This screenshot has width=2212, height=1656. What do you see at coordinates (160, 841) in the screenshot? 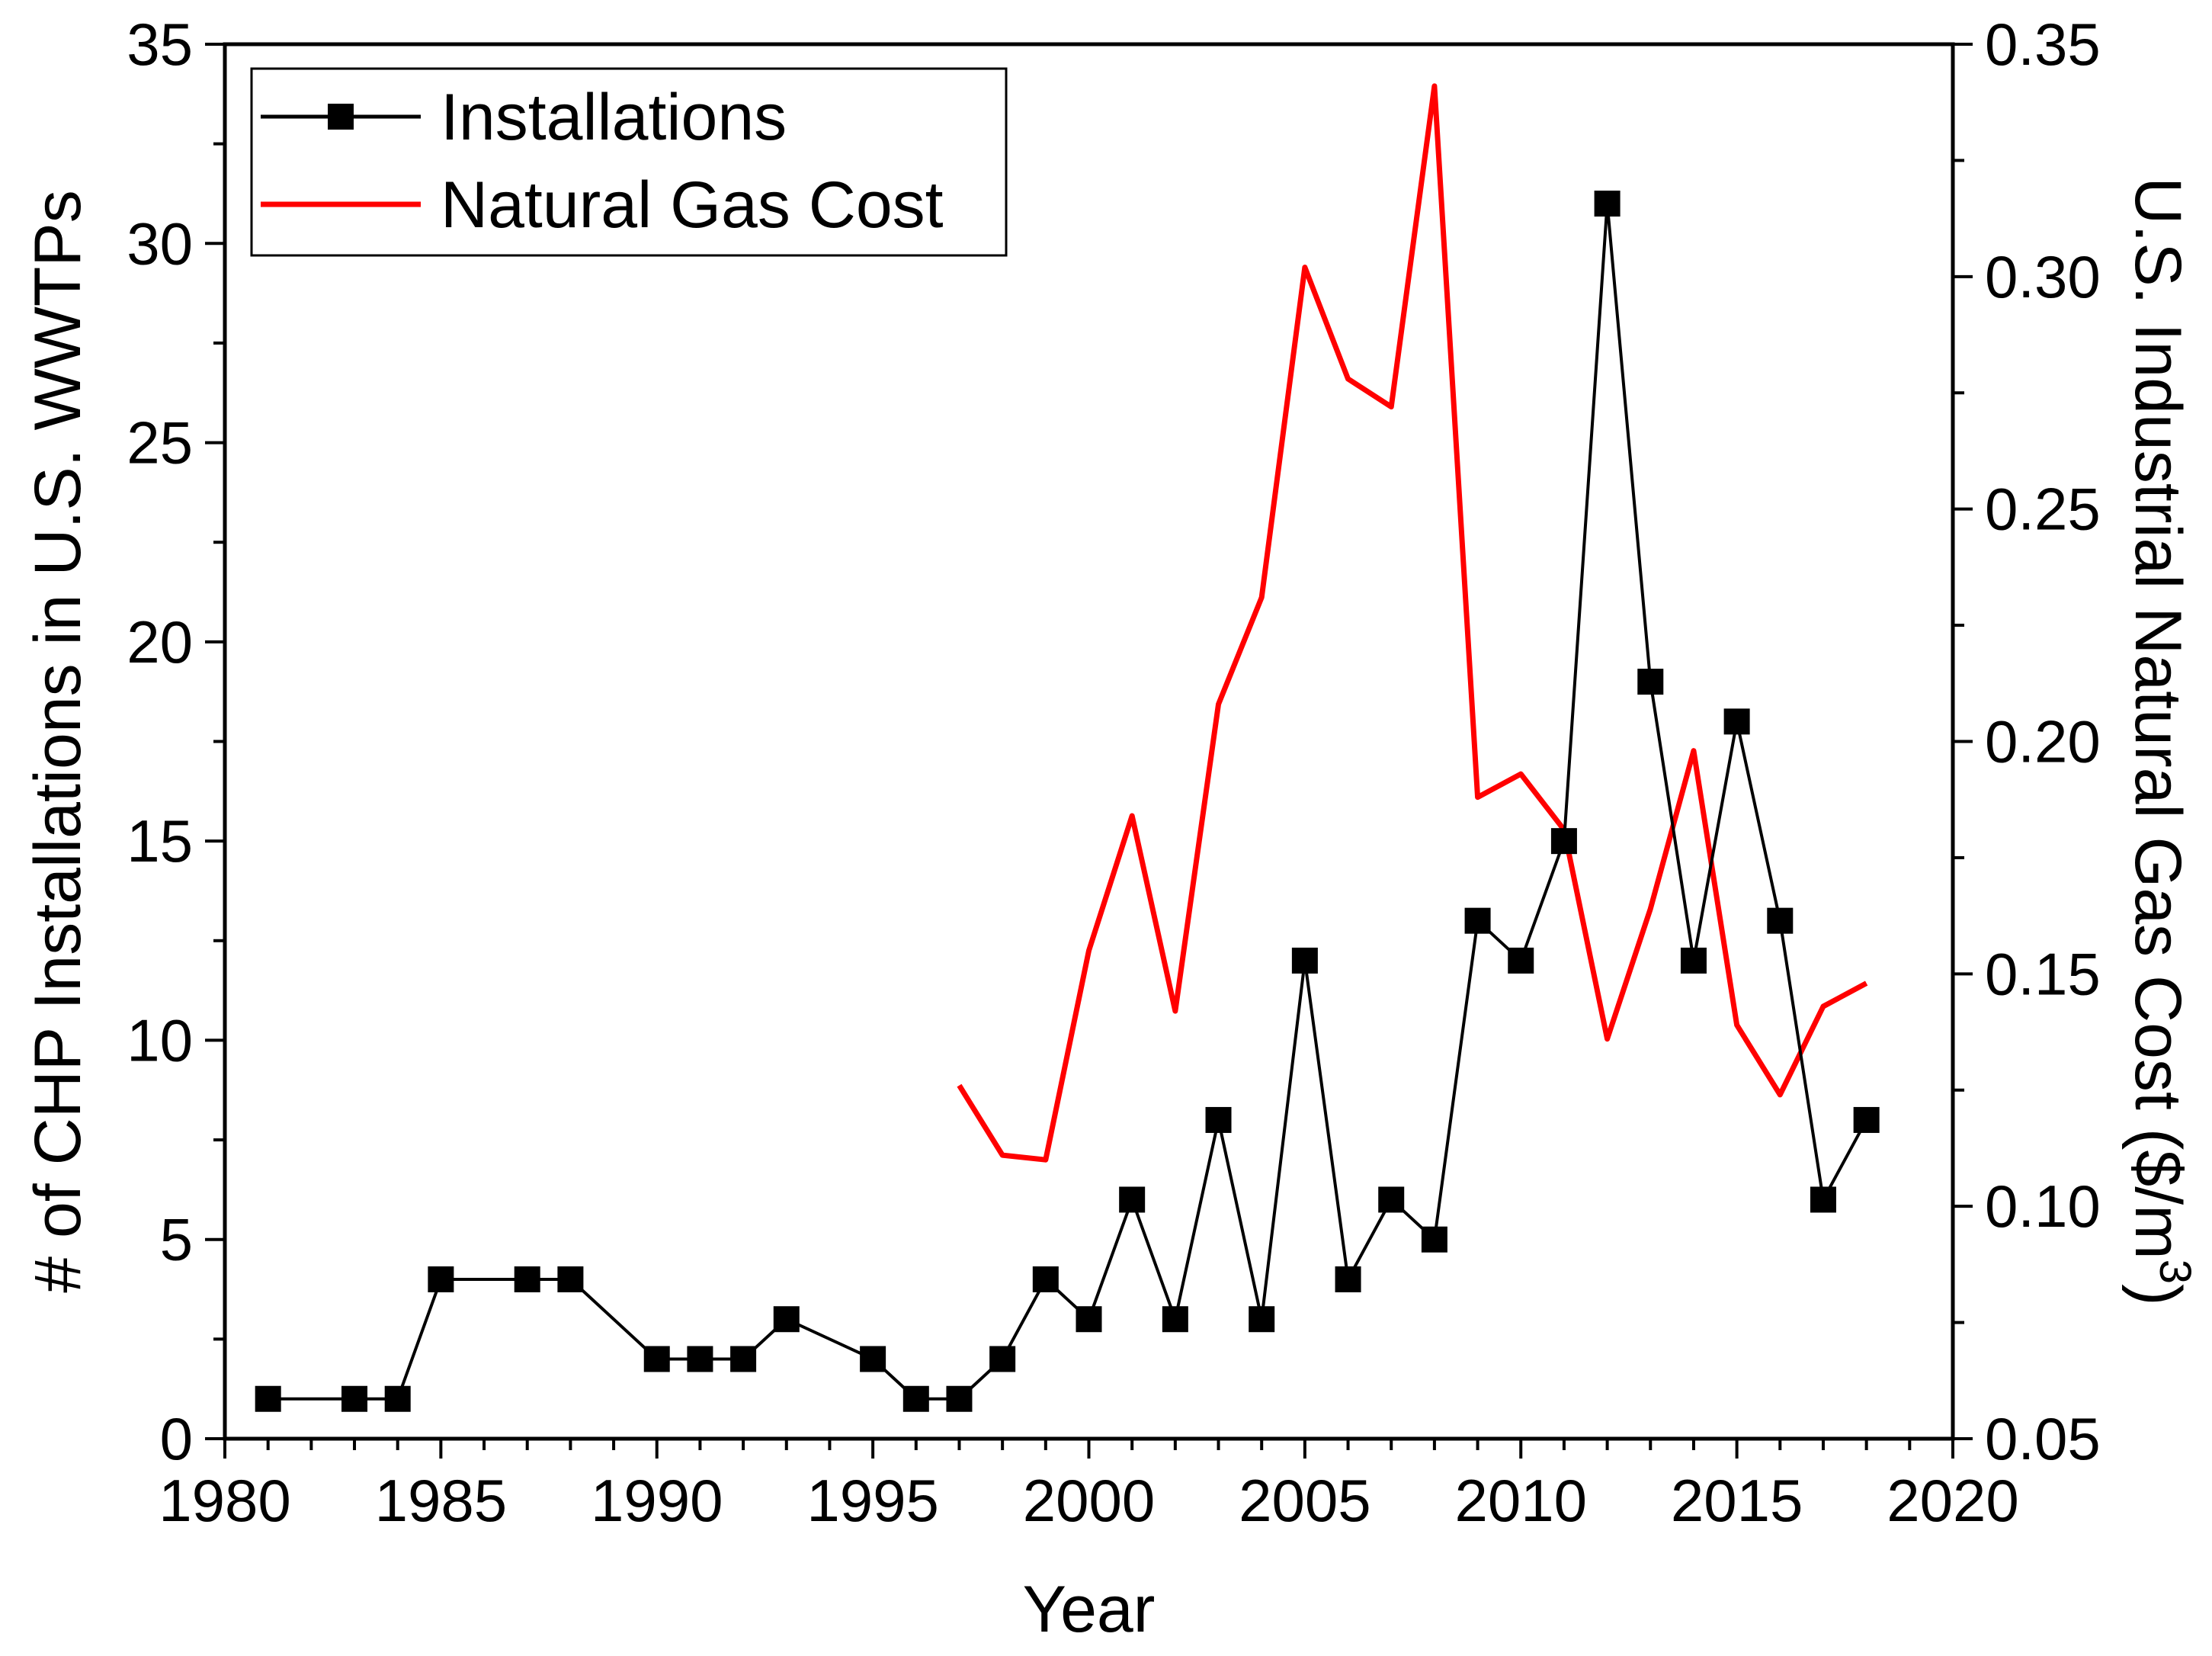
I see `y-left-tick-label: 15` at bounding box center [160, 841].